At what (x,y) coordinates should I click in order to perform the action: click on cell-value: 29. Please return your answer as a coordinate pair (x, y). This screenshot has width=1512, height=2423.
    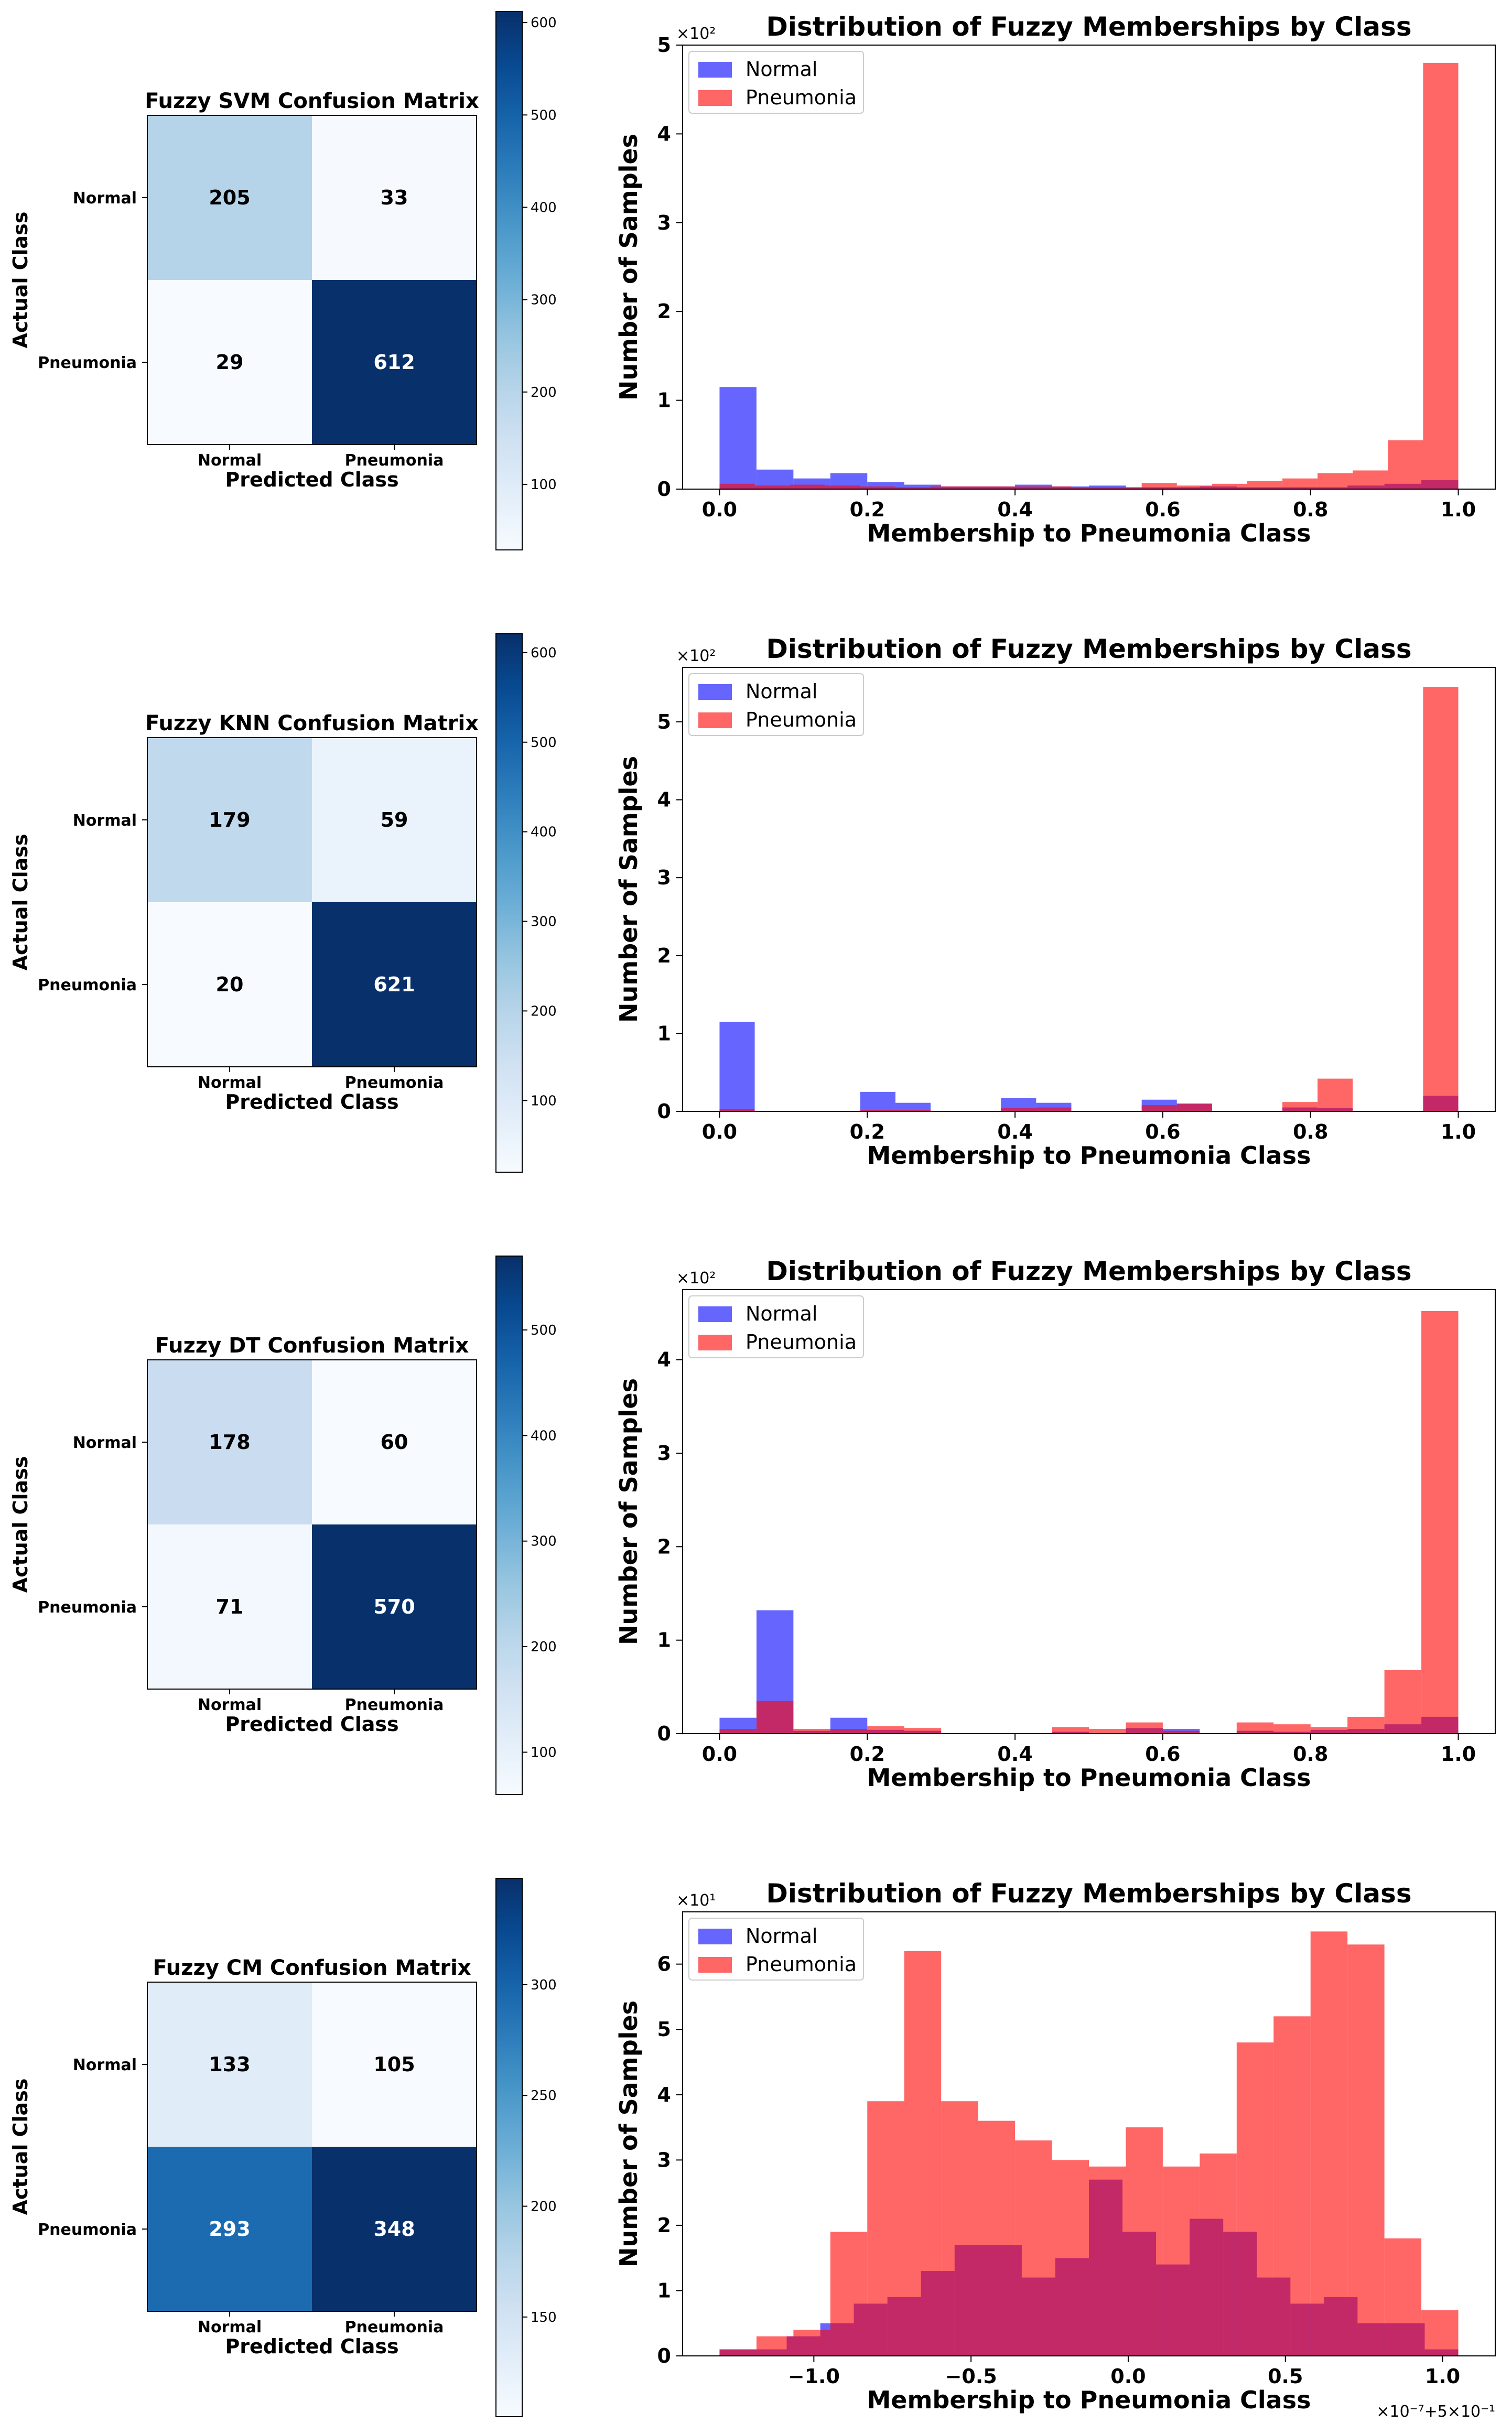
    Looking at the image, I should click on (230, 362).